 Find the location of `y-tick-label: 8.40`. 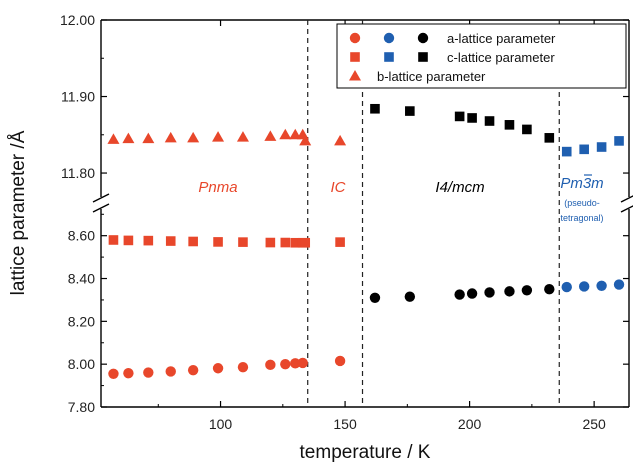

y-tick-label: 8.40 is located at coordinates (81, 279).